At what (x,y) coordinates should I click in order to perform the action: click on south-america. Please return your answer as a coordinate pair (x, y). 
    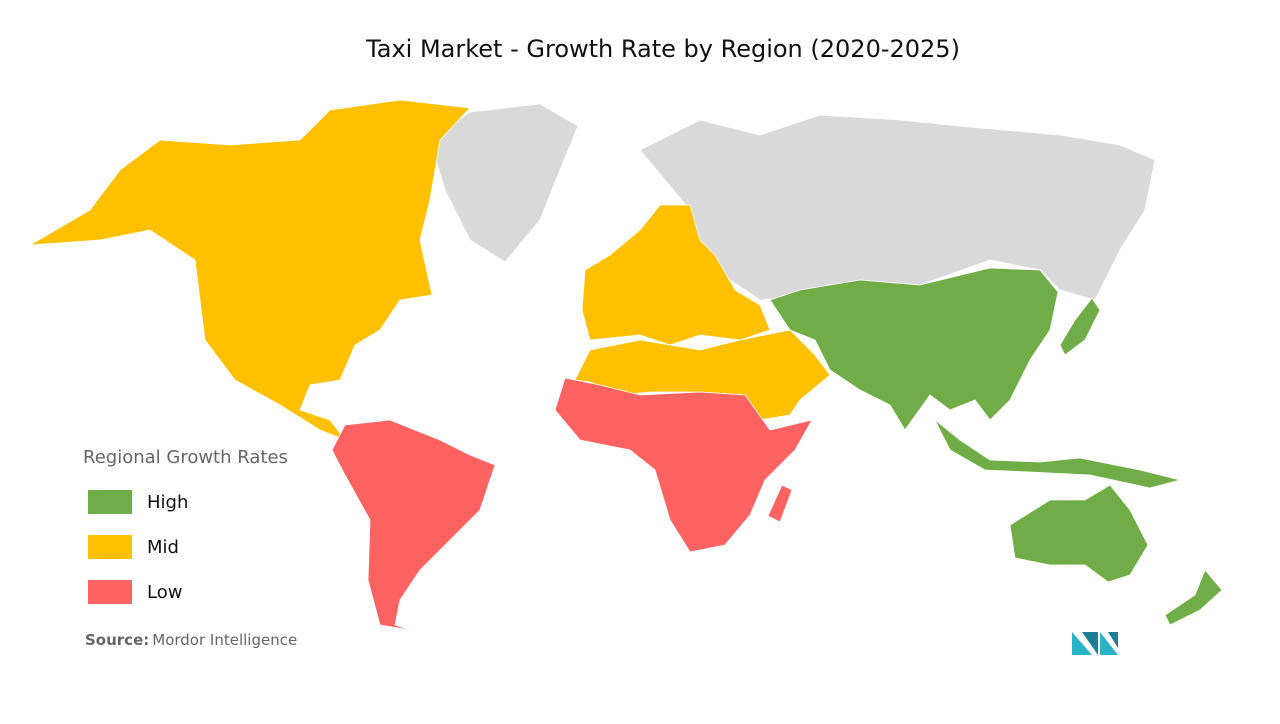
    Looking at the image, I should click on (413, 525).